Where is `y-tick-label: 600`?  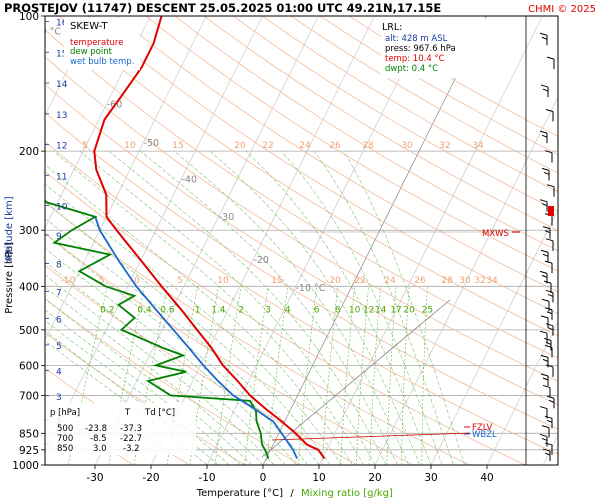
y-tick-label: 600 is located at coordinates (29, 366).